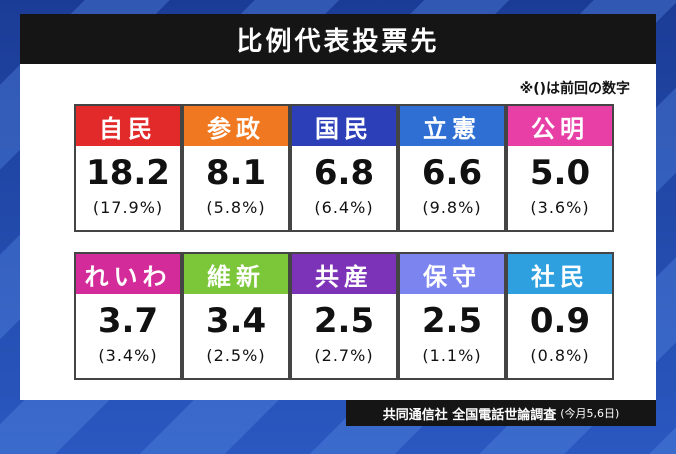 The width and height of the screenshot is (676, 454). I want to click on source-label: 共同通信社 全国電話世論調査, so click(469, 415).